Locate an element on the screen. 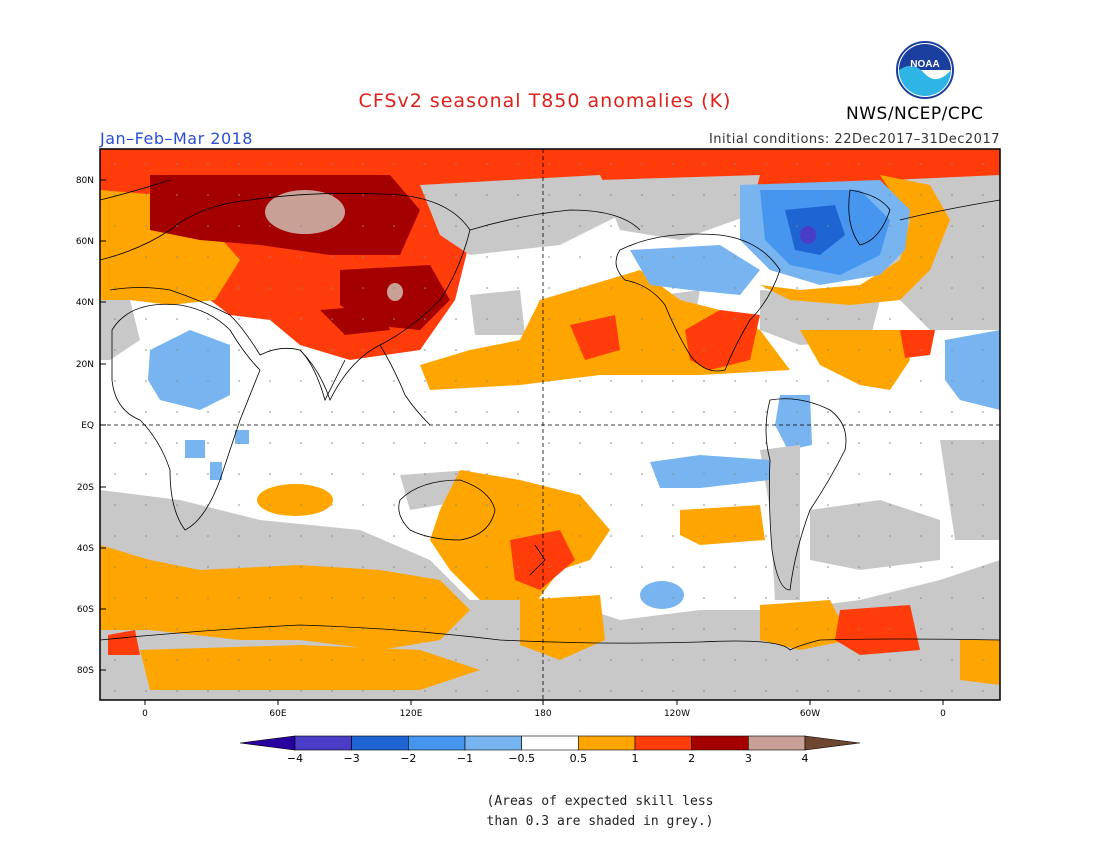  colorbar: −4 −3 −2 −1 −0.5 0.5 1 2 3 4 is located at coordinates (550, 750).